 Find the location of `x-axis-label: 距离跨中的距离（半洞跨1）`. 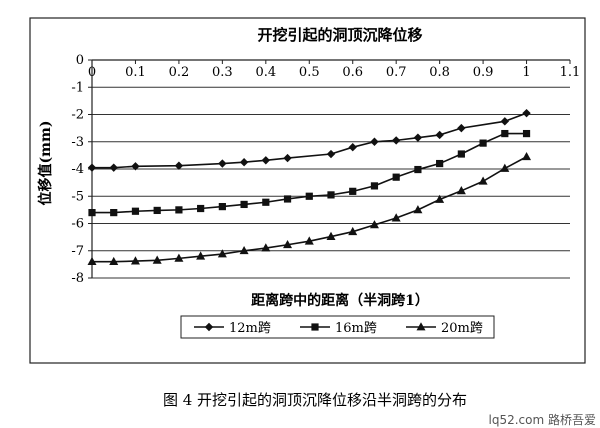

x-axis-label: 距离跨中的距离（半洞跨1） is located at coordinates (340, 300).